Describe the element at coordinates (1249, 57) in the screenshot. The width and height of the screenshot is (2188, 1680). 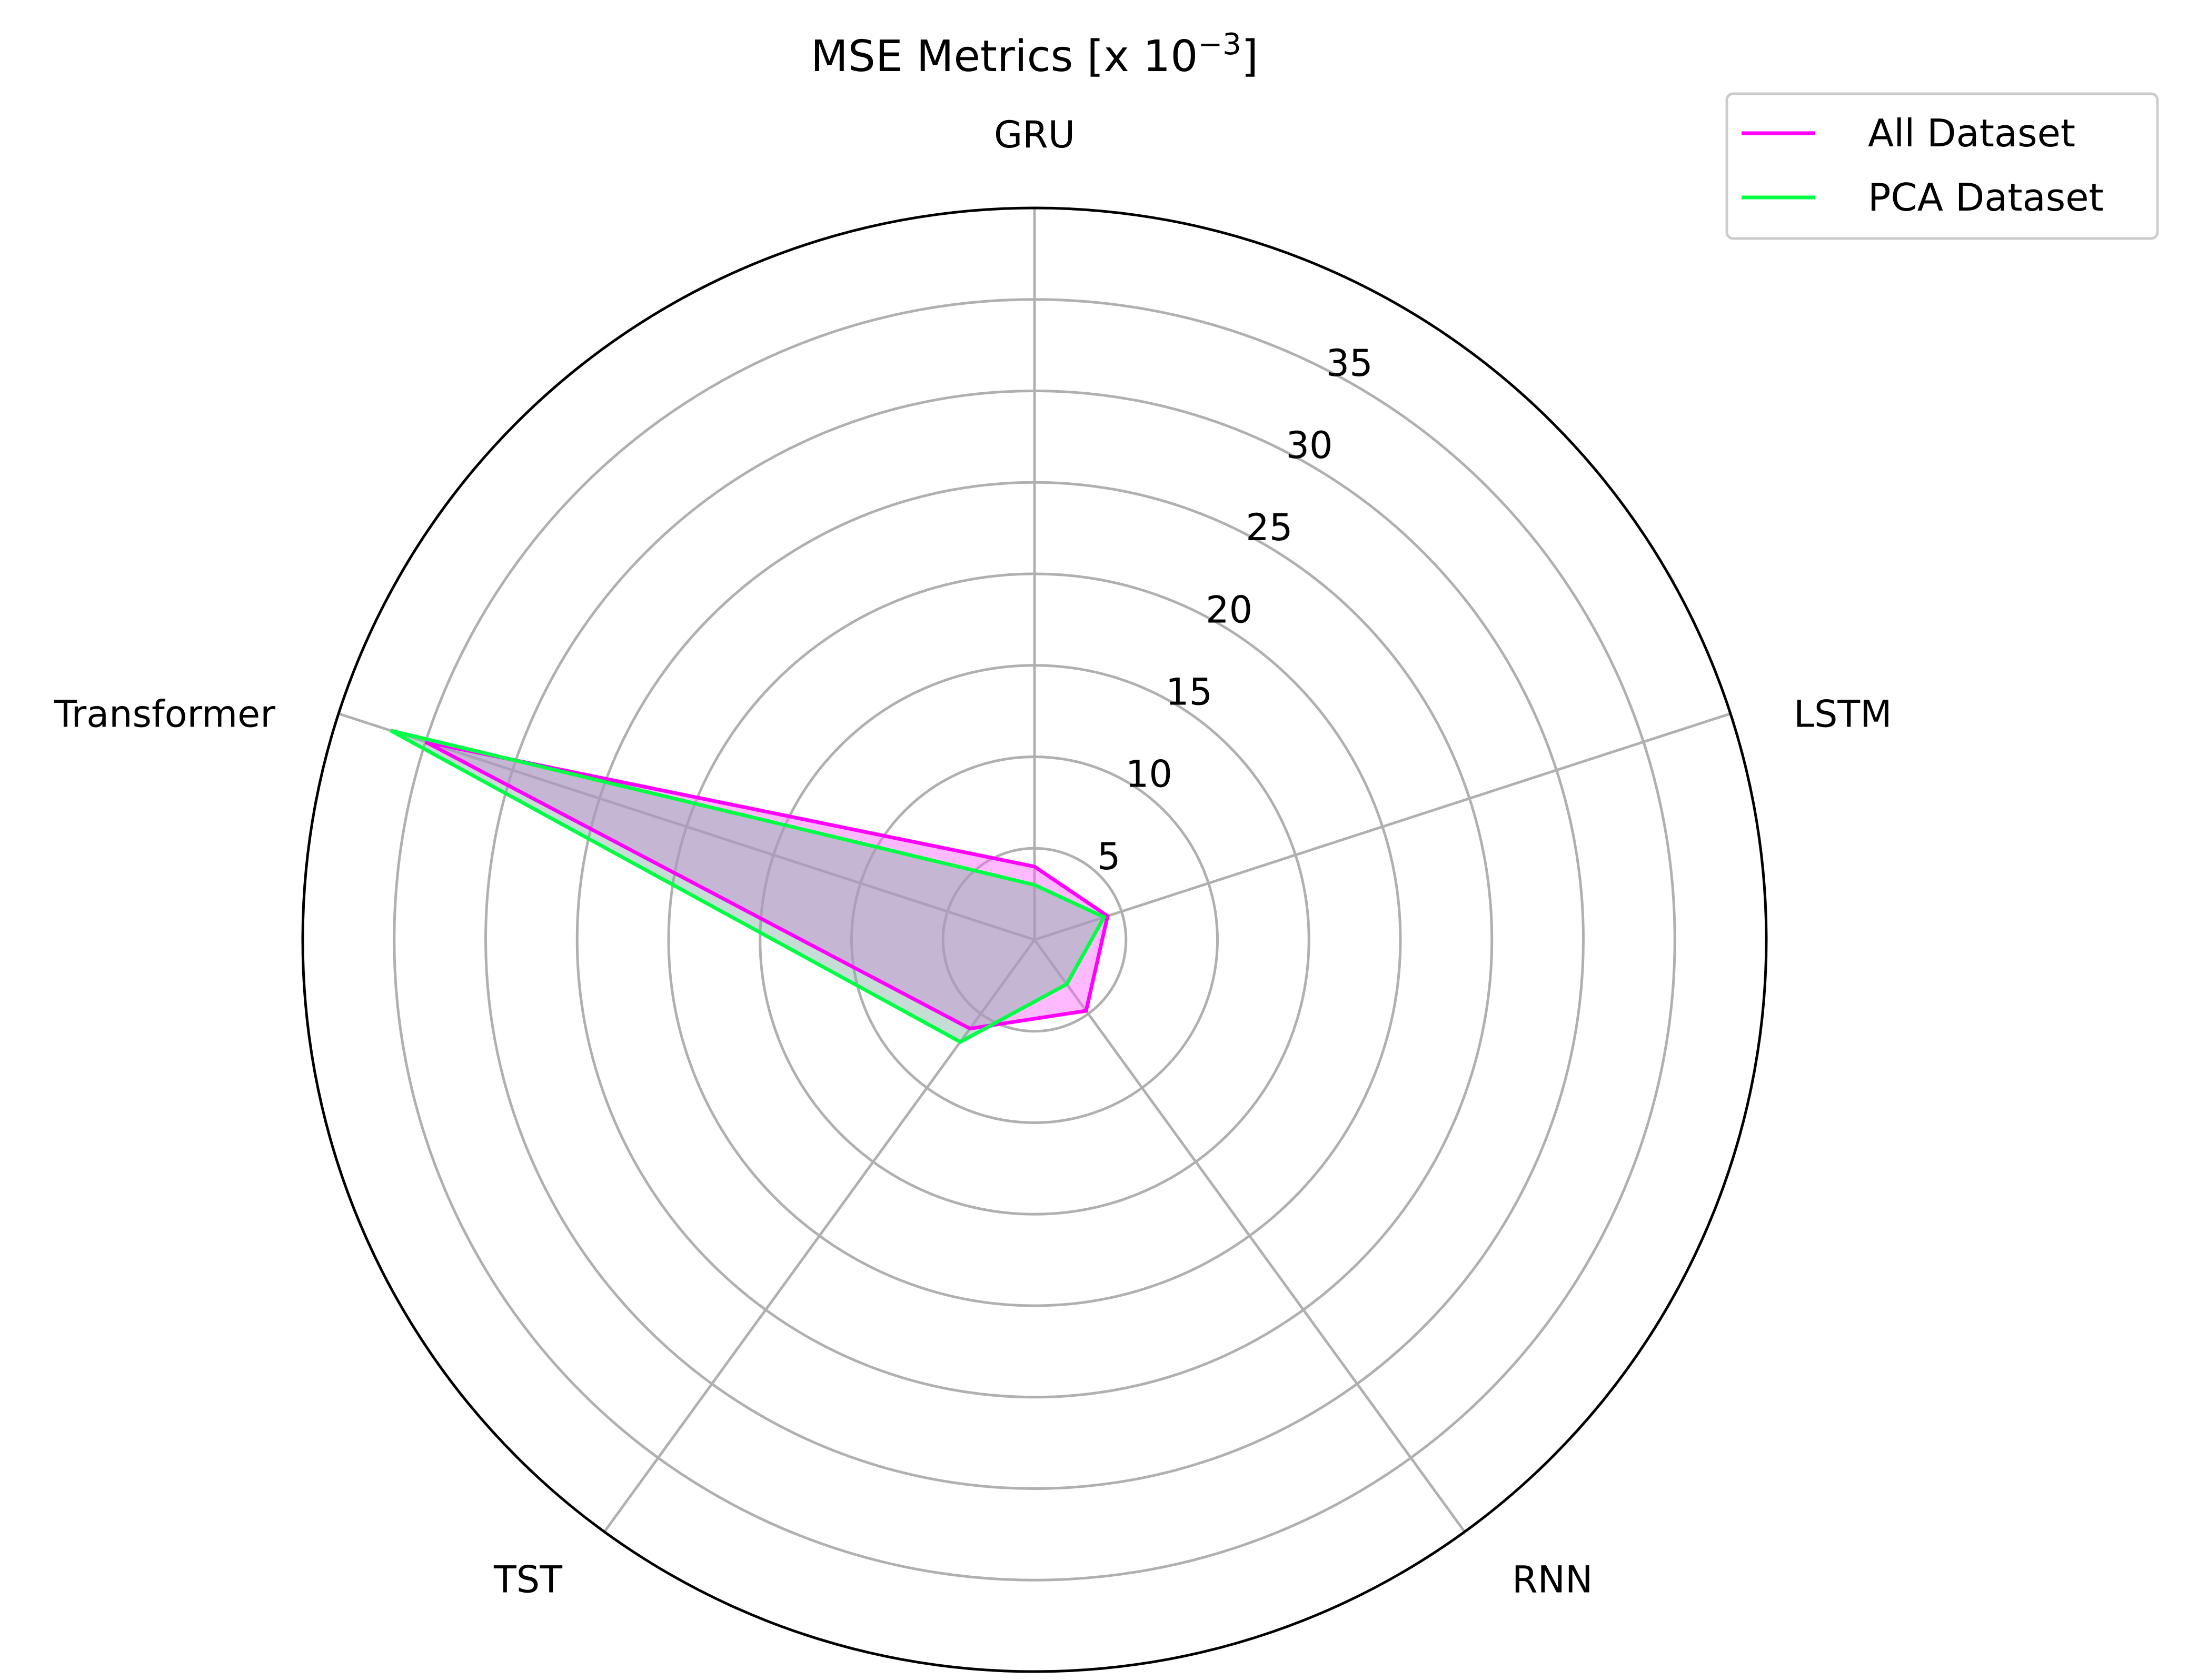
I see `chart-title-close: ]` at that location.